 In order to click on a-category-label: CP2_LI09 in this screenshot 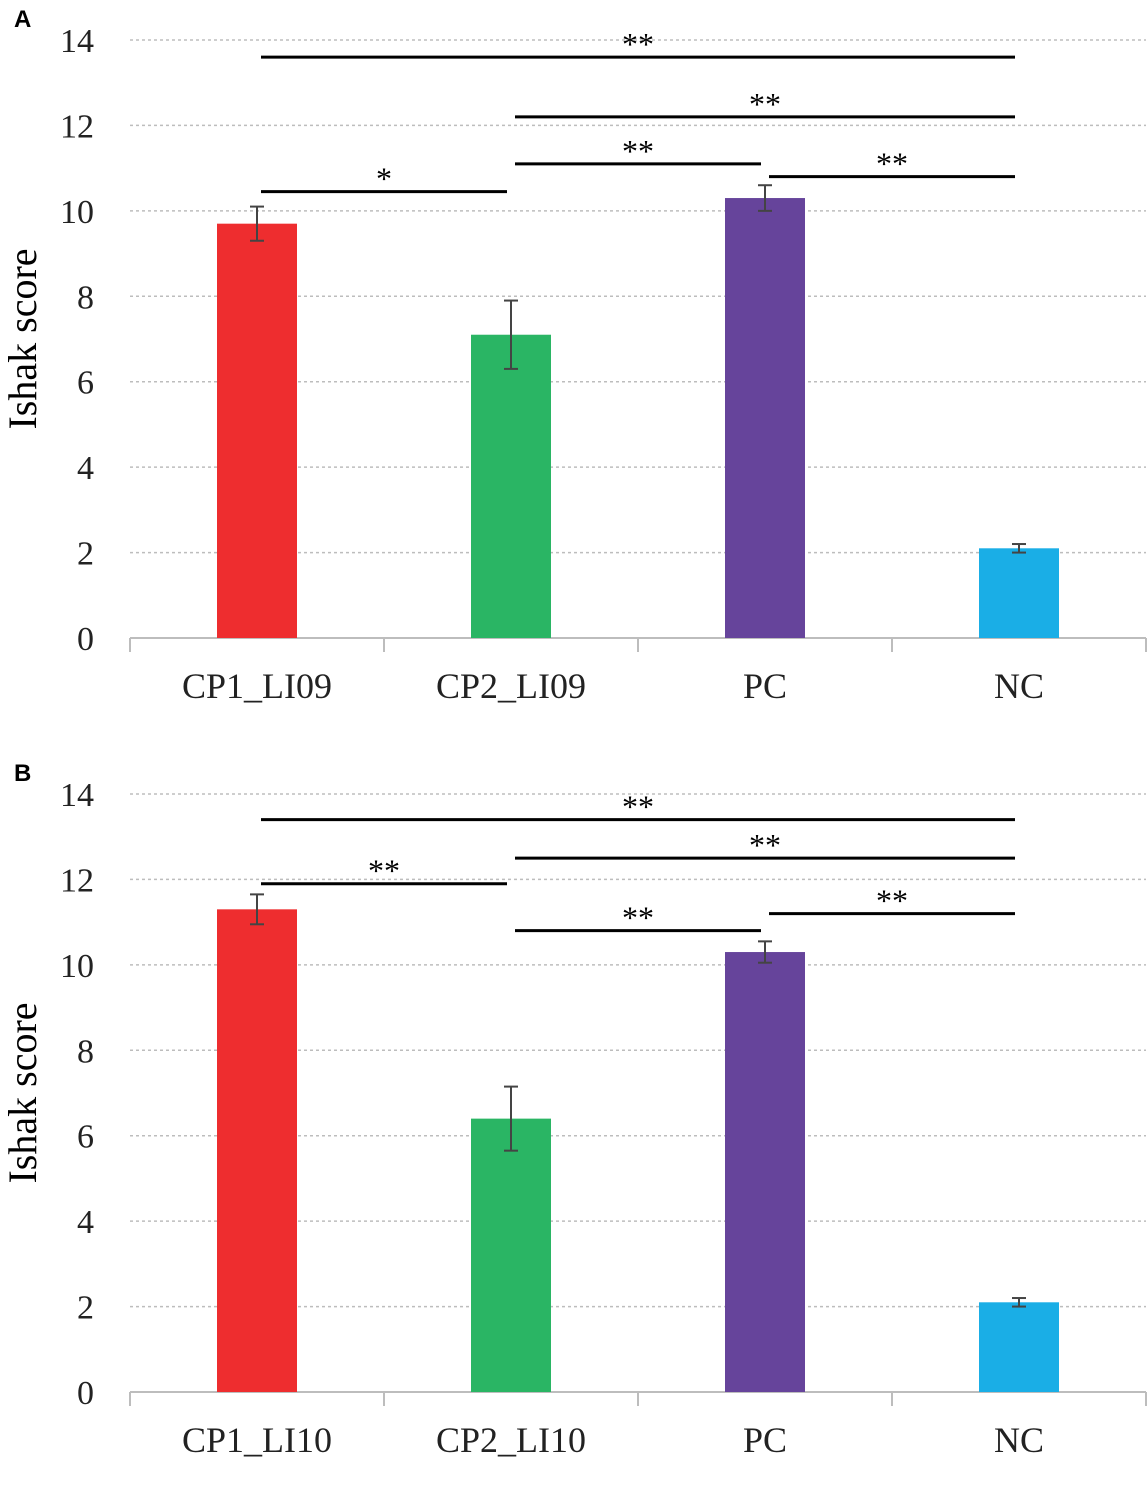, I will do `click(511, 686)`.